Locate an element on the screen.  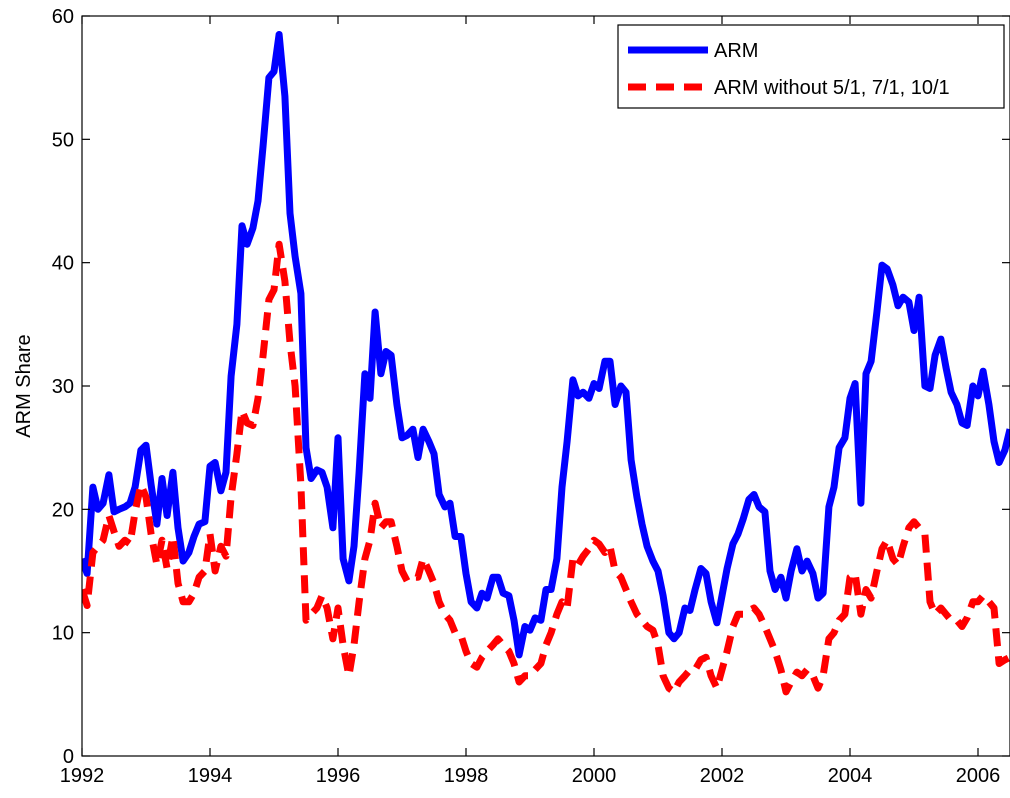
x-tick-label-2000: 2000 is located at coordinates (594, 776).